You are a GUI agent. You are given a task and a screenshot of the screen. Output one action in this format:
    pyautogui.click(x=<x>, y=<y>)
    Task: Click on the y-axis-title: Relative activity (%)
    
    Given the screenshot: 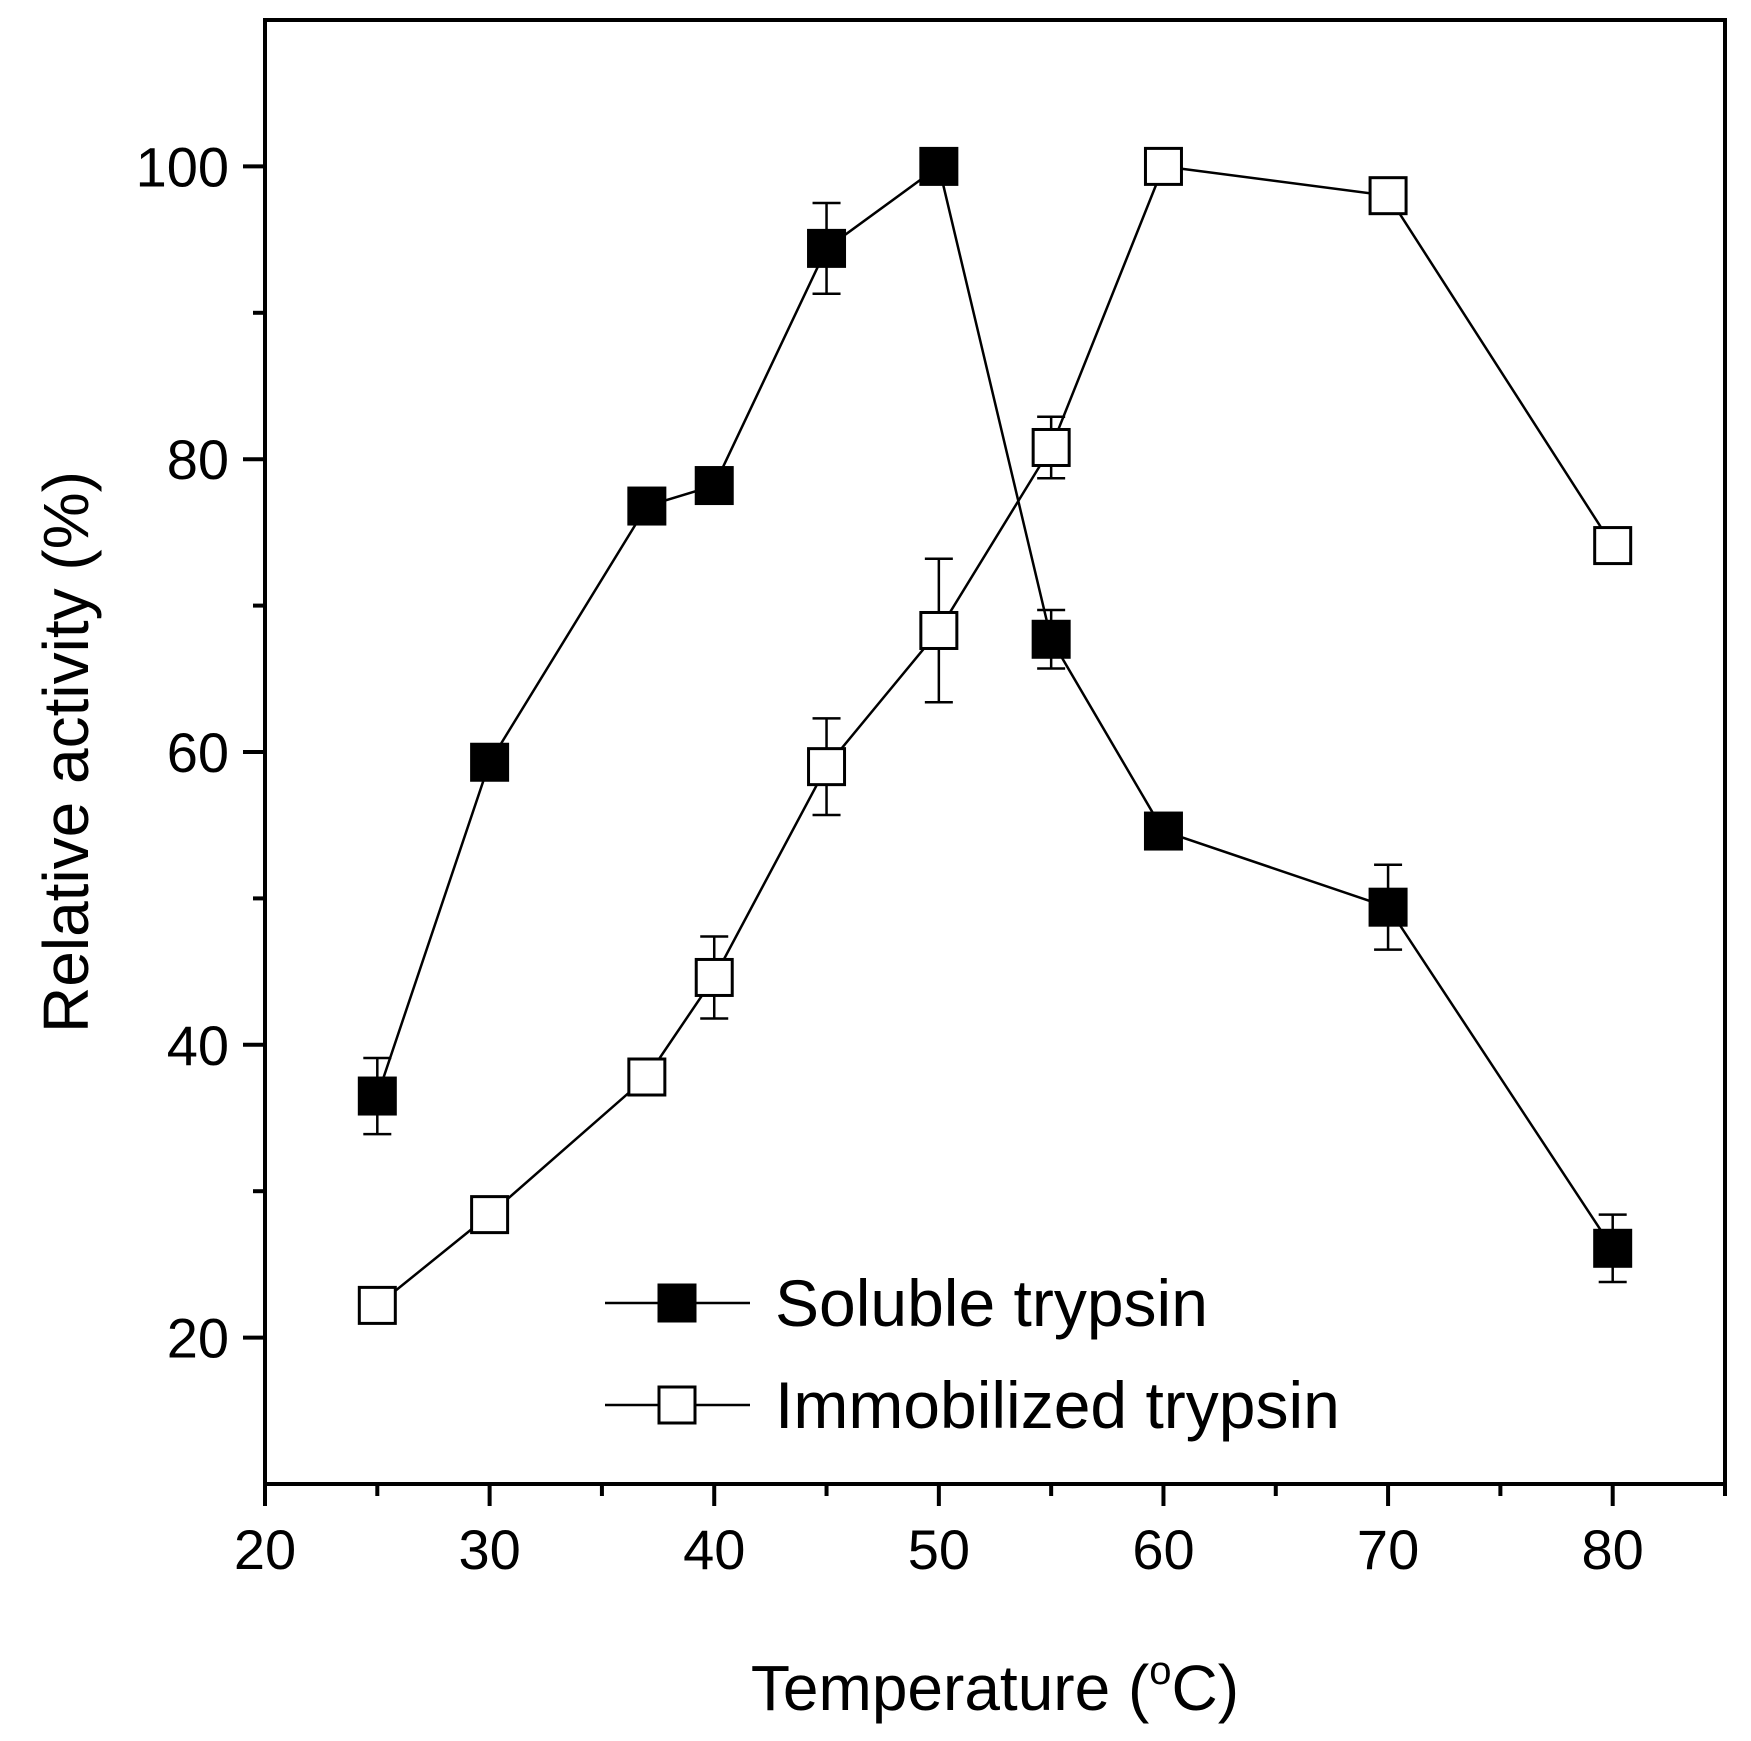 What is the action you would take?
    pyautogui.click(x=66, y=752)
    